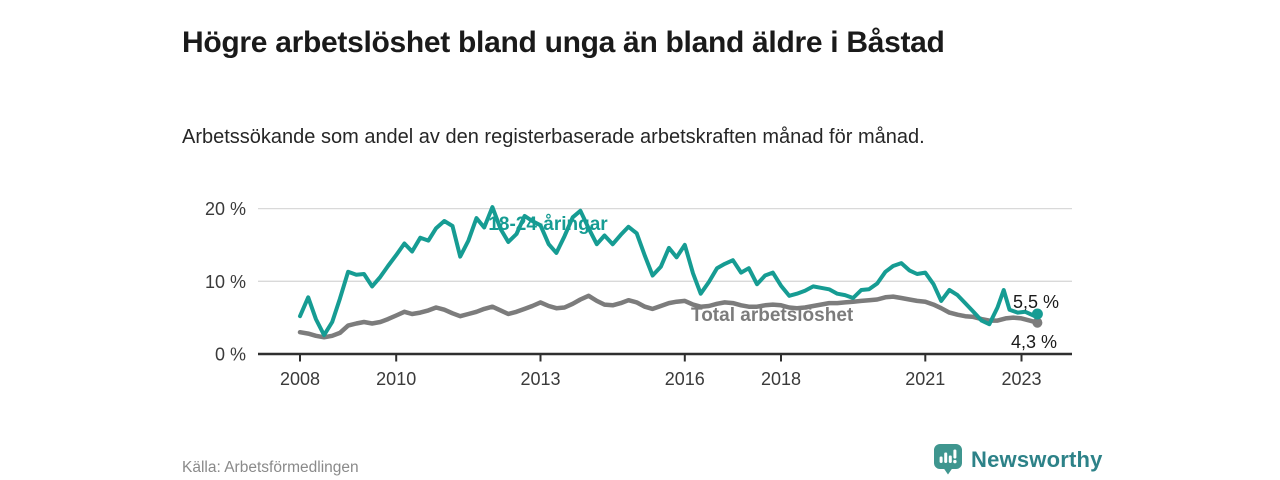  I want to click on y-tick-label: 0 %, so click(230, 355).